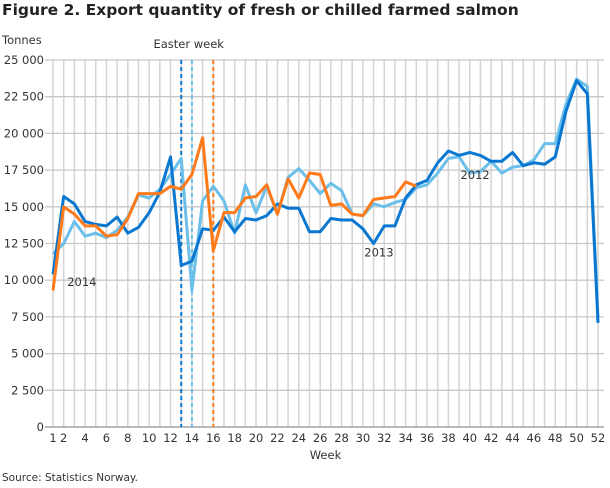 Image resolution: width=610 pixels, height=488 pixels. What do you see at coordinates (341, 438) in the screenshot?
I see `x-tick-label: 28` at bounding box center [341, 438].